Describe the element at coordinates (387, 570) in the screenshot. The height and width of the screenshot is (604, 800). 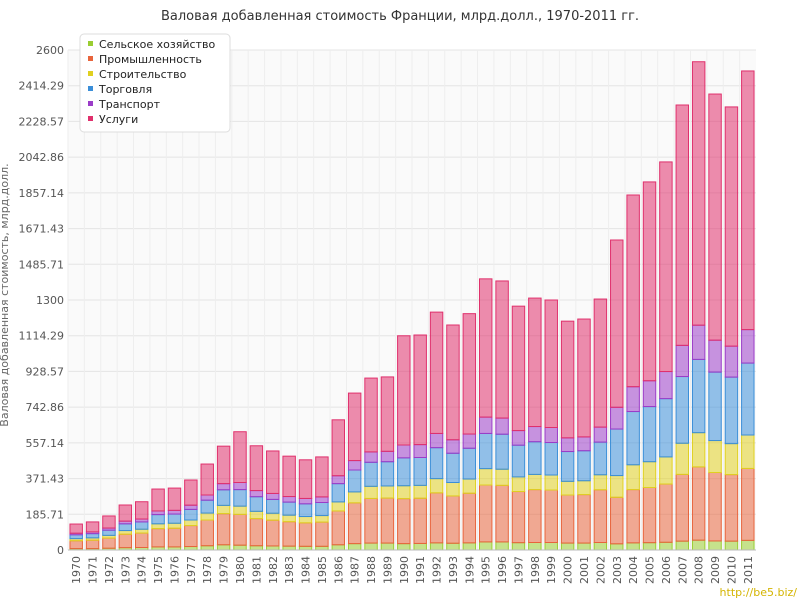
I see `x-tick-label: 1989` at that location.